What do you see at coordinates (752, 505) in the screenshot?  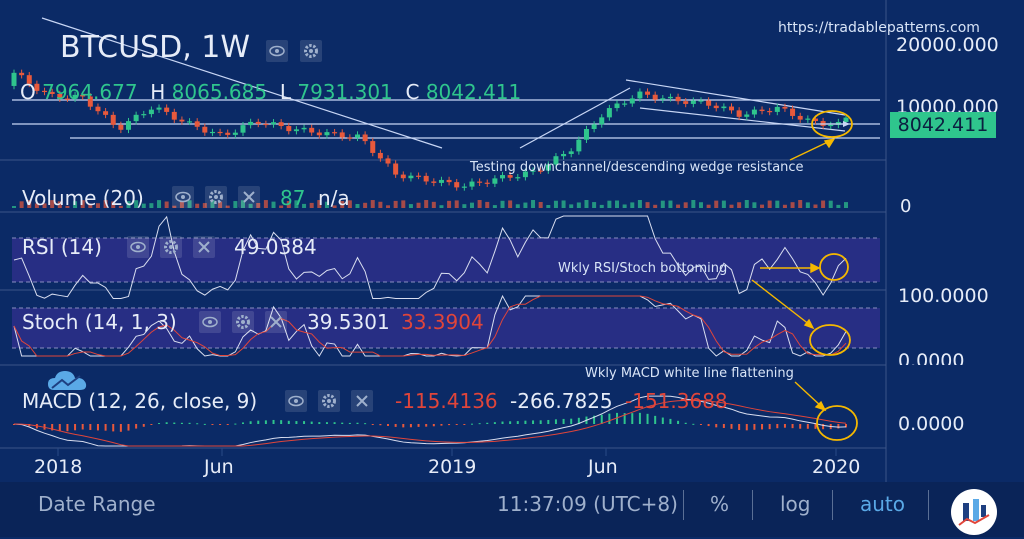 I see `divider` at bounding box center [752, 505].